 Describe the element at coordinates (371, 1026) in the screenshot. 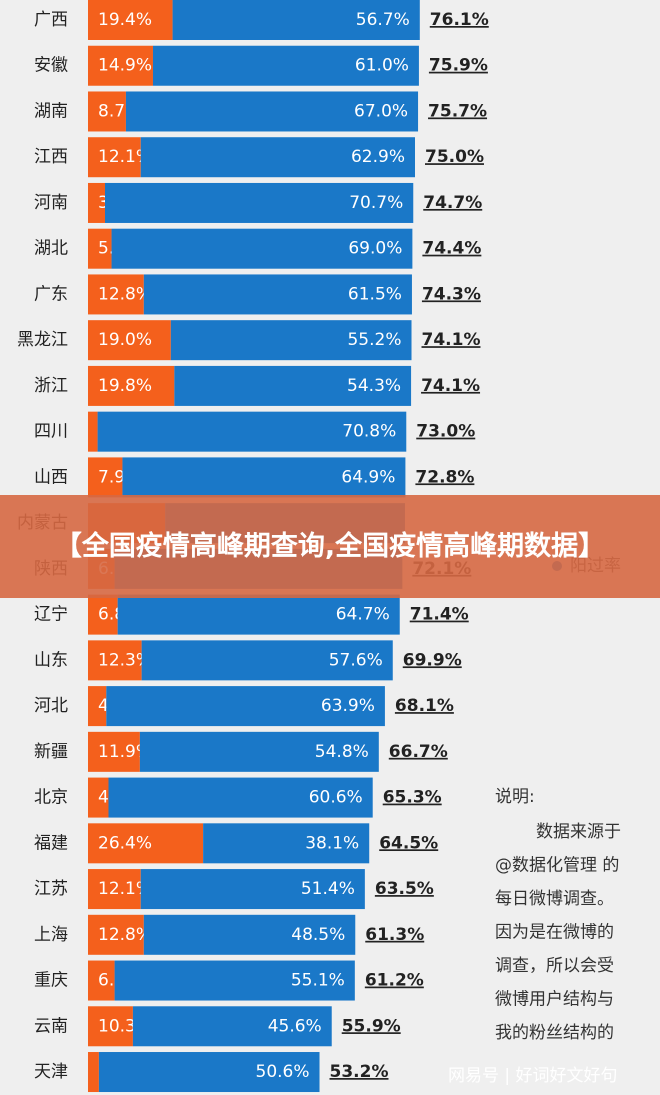

I see `total-label: 55.9%` at that location.